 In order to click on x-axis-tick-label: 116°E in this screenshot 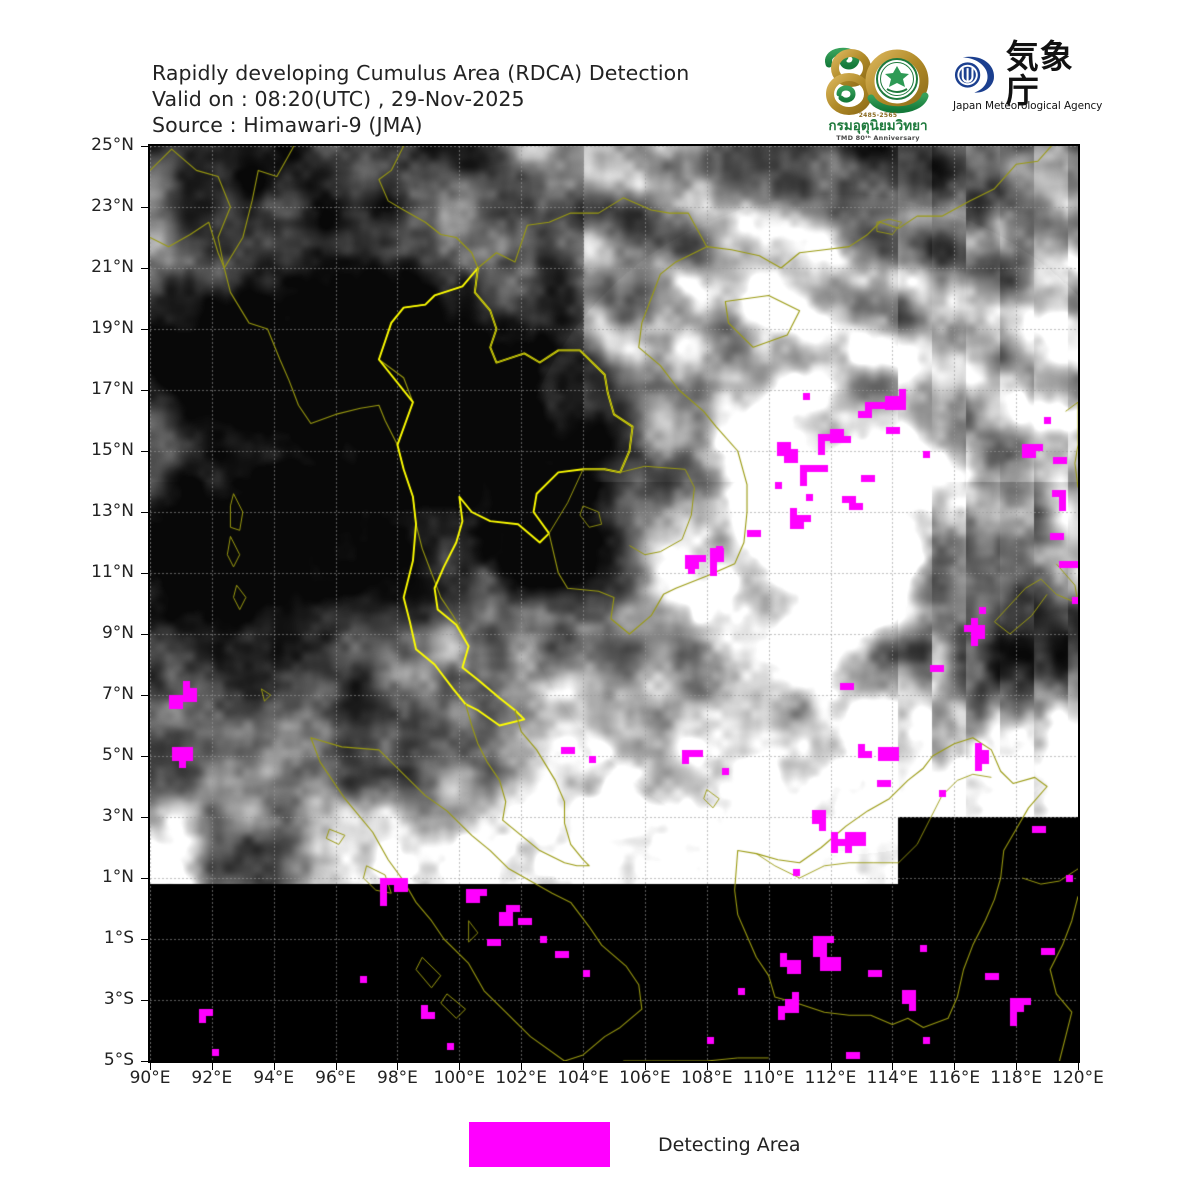, I will do `click(954, 1078)`.